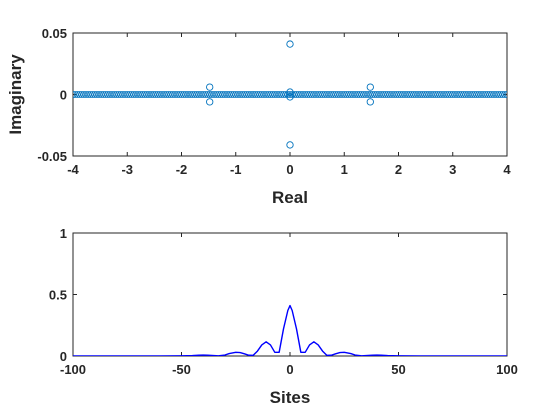 The width and height of the screenshot is (560, 420). What do you see at coordinates (73, 369) in the screenshot?
I see `x-tick-label: -100` at bounding box center [73, 369].